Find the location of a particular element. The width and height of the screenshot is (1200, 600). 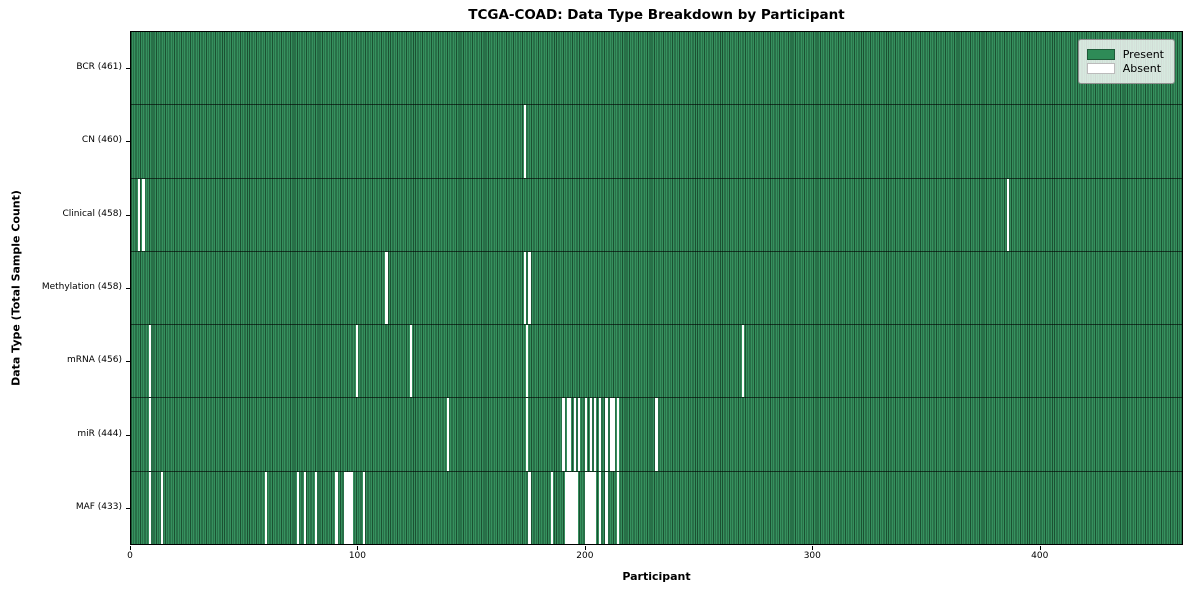

x-axis-label: Participant is located at coordinates (656, 576).